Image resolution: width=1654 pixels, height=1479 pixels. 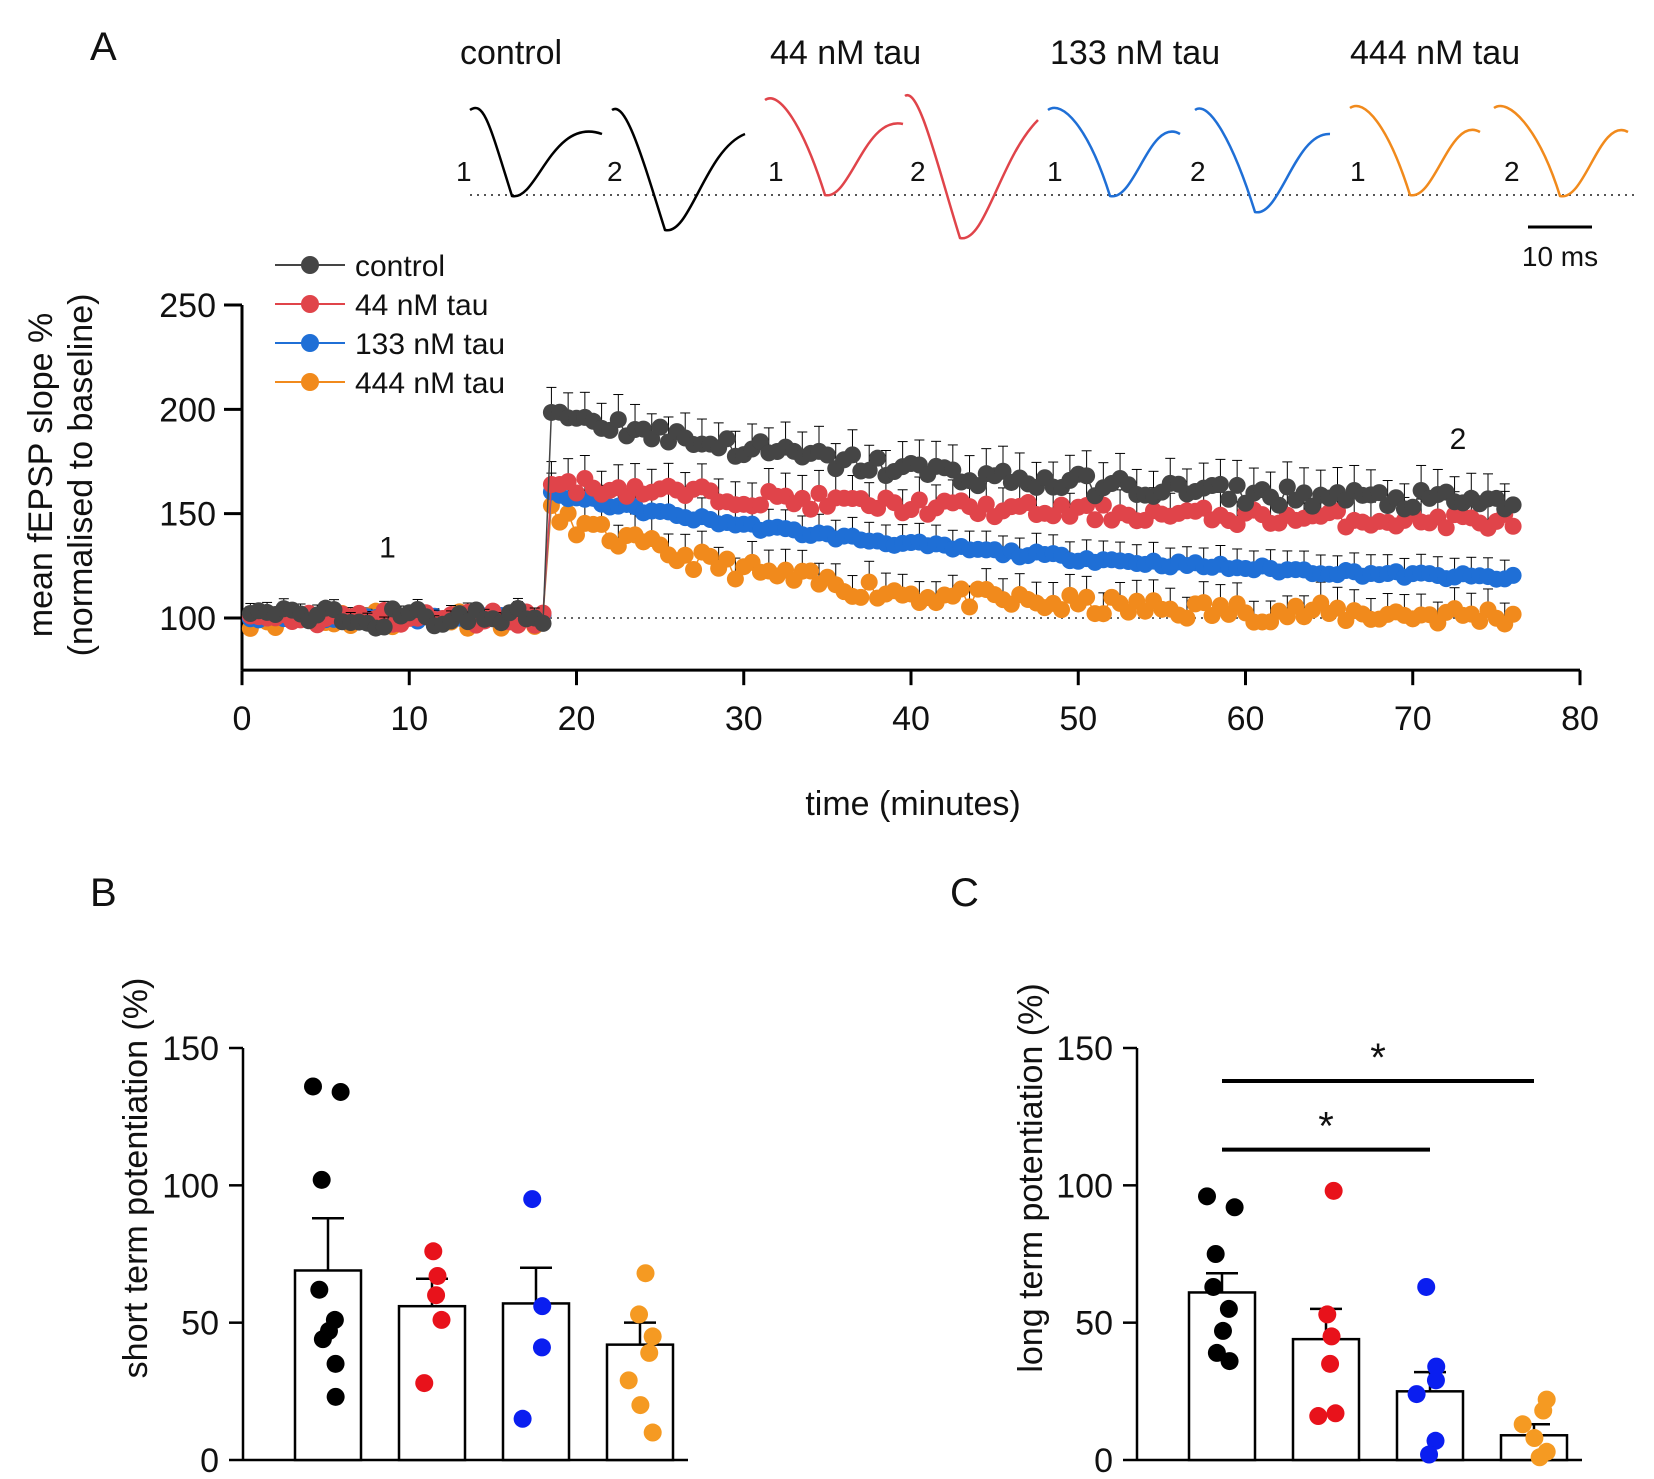 What do you see at coordinates (1413, 719) in the screenshot?
I see `x-tick-label: 70` at bounding box center [1413, 719].